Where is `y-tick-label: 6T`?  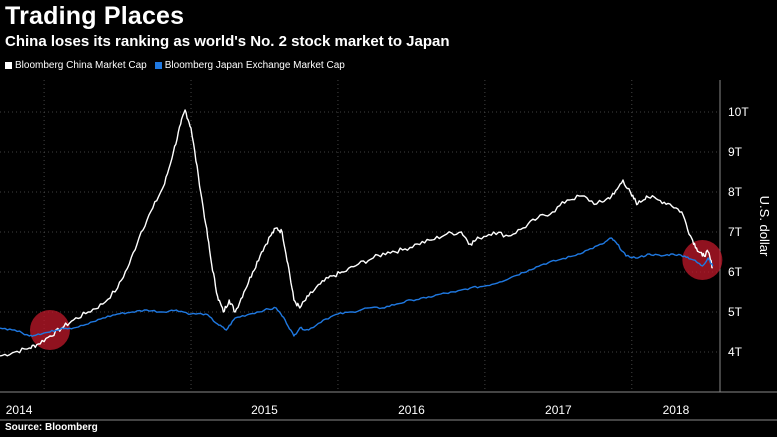 y-tick-label: 6T is located at coordinates (735, 272).